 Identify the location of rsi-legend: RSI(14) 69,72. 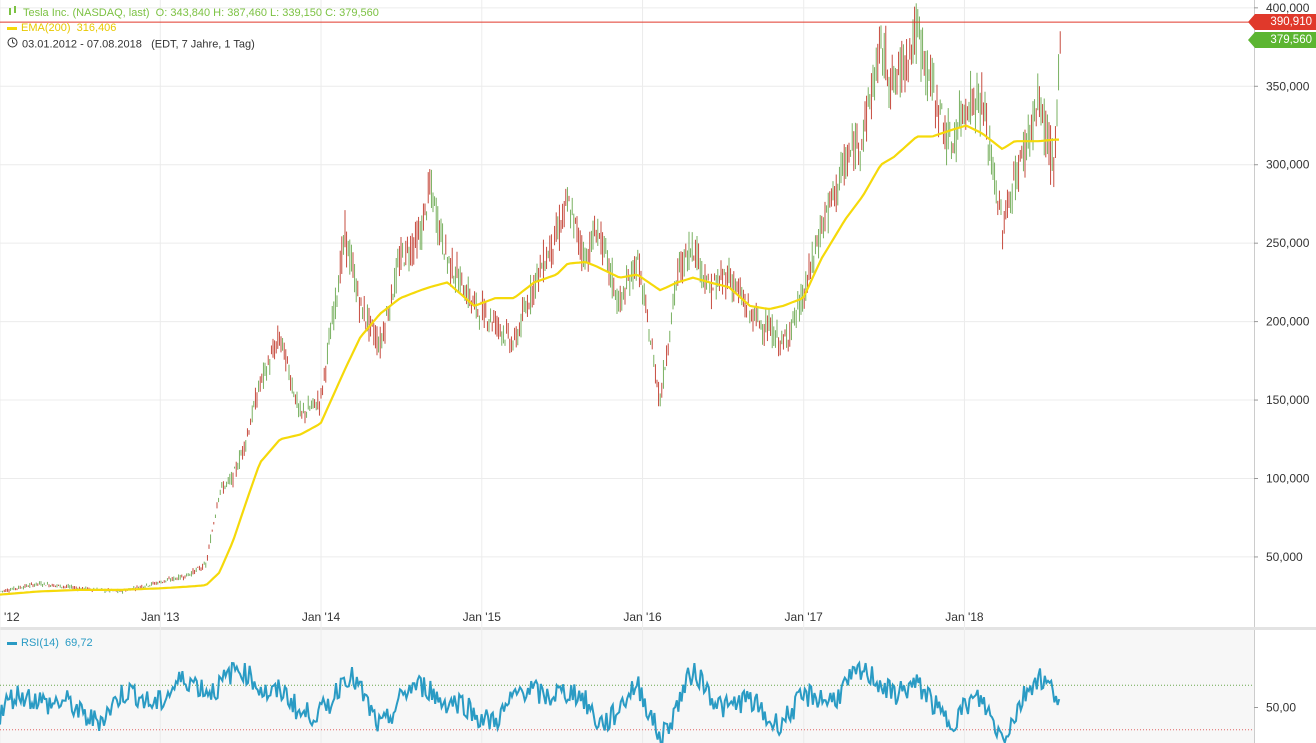
(50, 643).